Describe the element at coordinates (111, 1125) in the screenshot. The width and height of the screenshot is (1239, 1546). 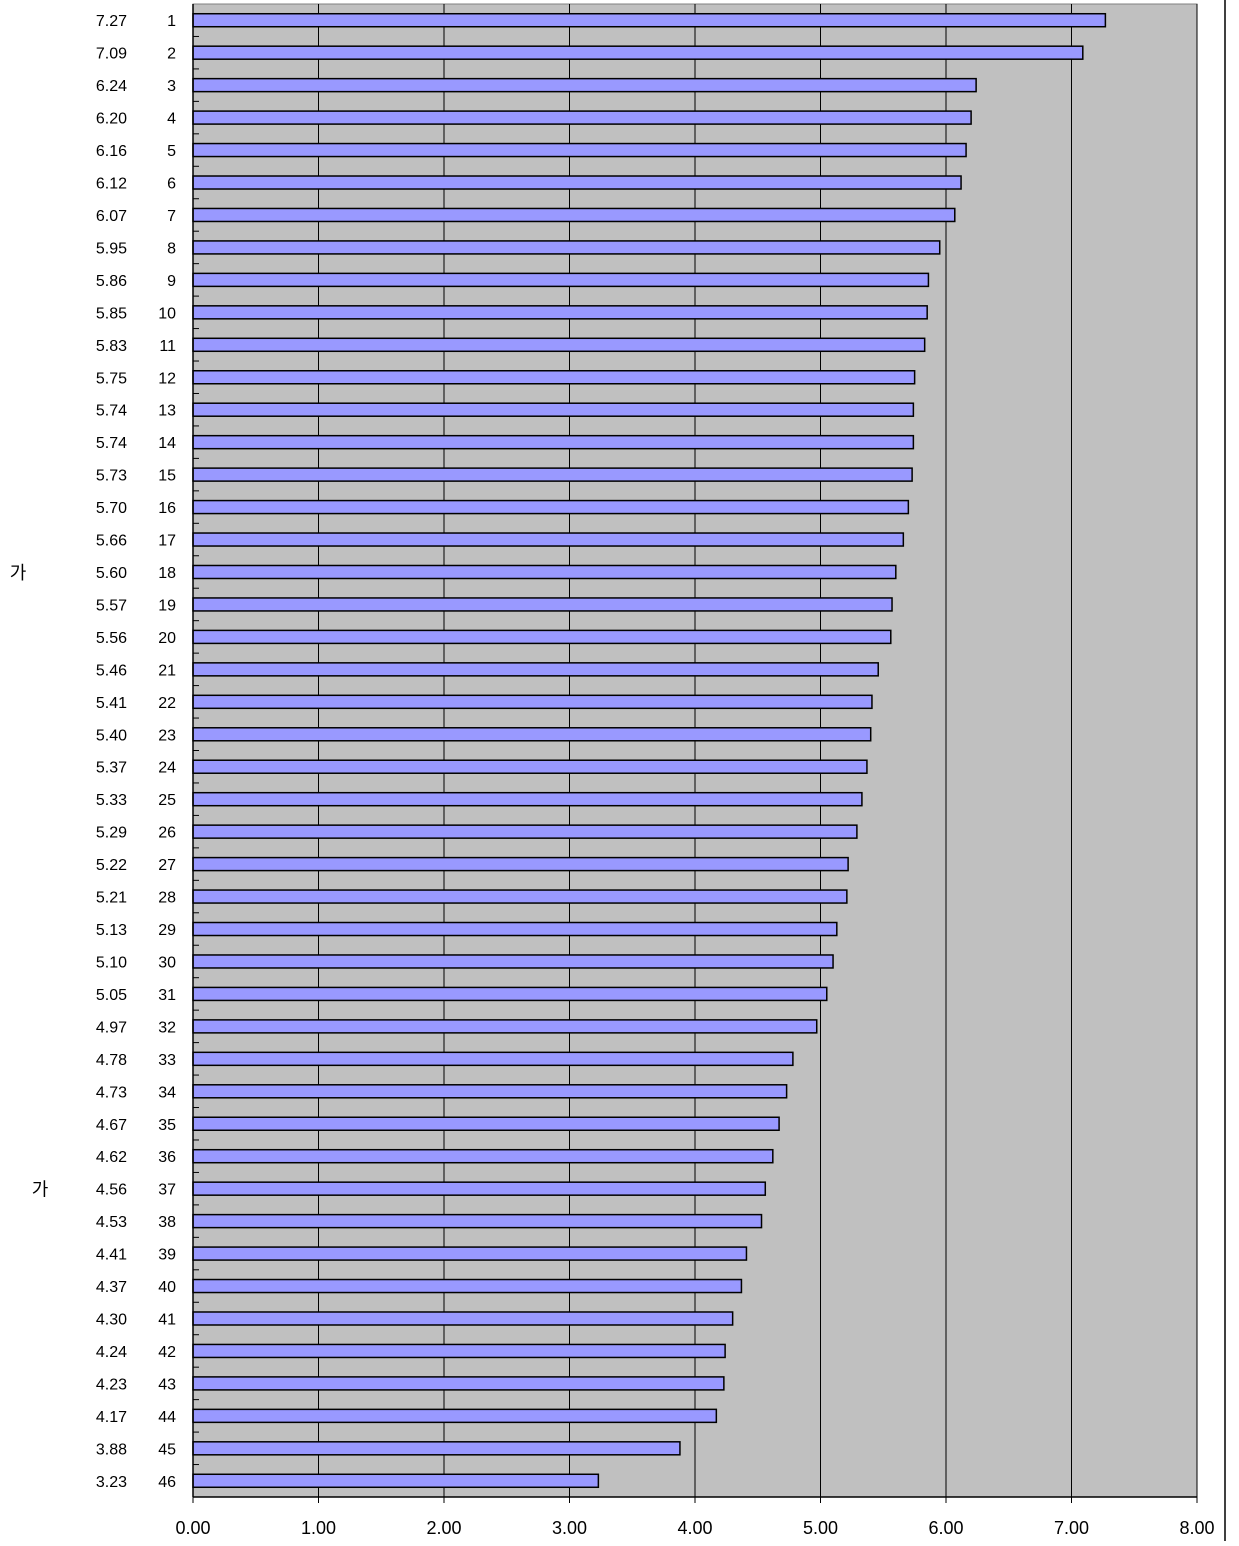
I see `value-label: 4.67` at that location.